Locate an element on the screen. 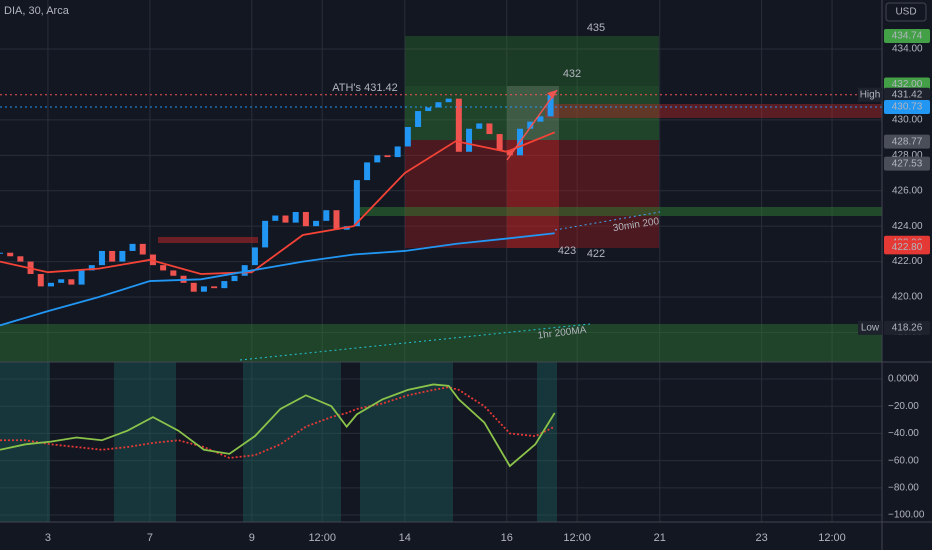 The image size is (932, 550). x-tick-label: 7 is located at coordinates (150, 538).